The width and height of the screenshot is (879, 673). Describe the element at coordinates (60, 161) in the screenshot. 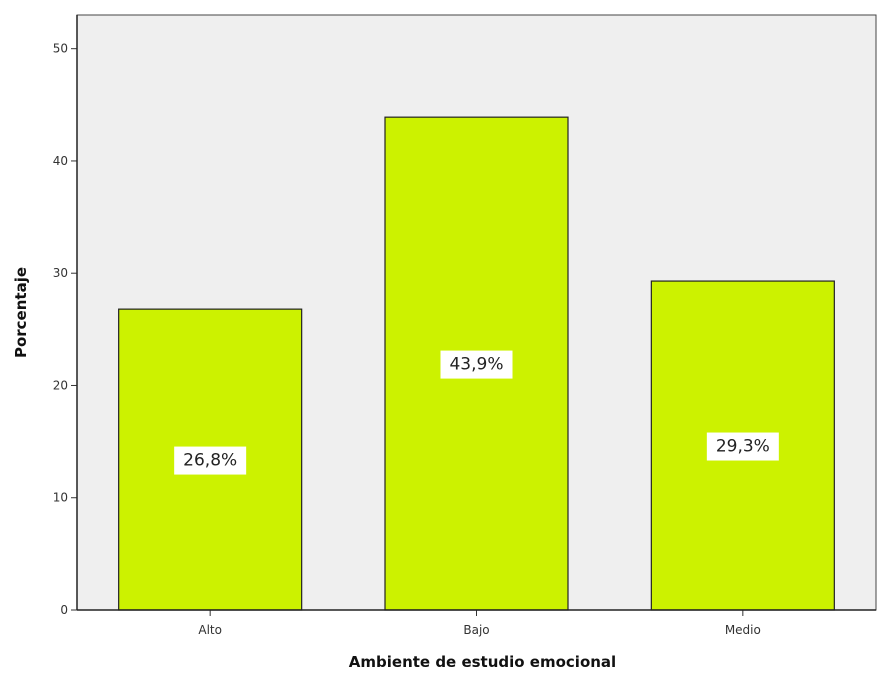

I see `y-tick-label: 40` at that location.